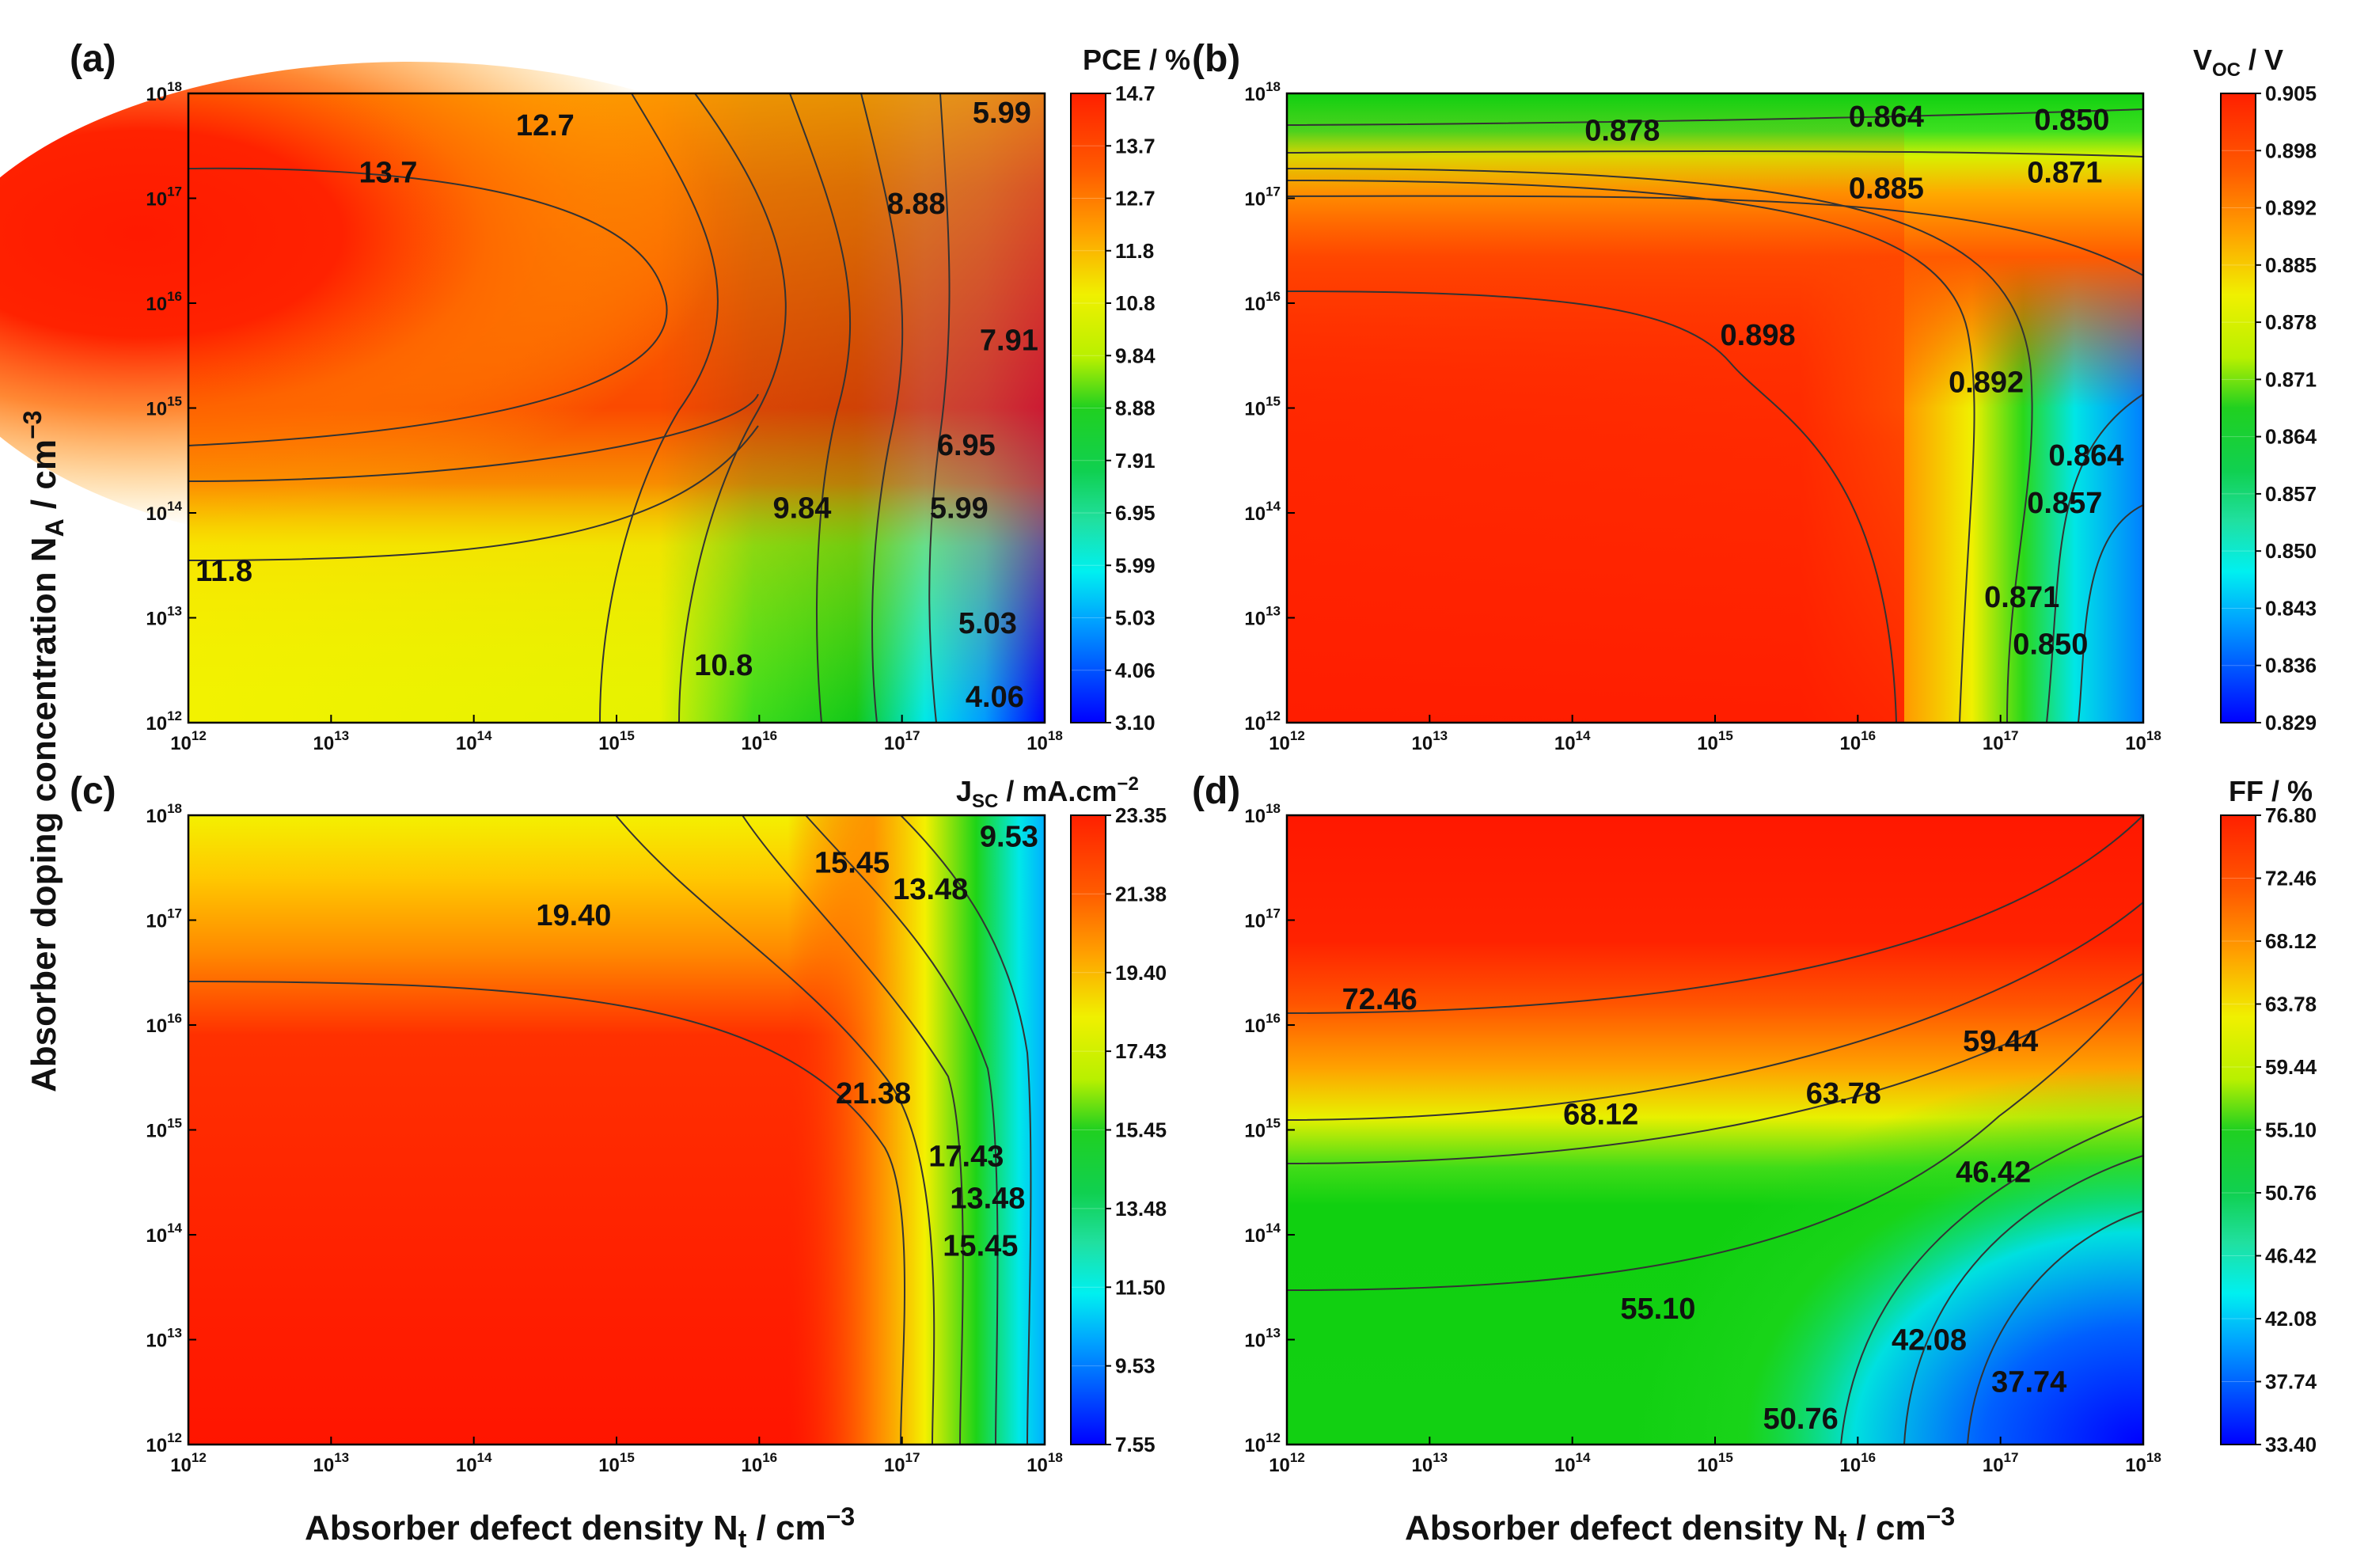  Describe the element at coordinates (1141, 1051) in the screenshot. I see `colorbar-tick-label: 17.43` at that location.